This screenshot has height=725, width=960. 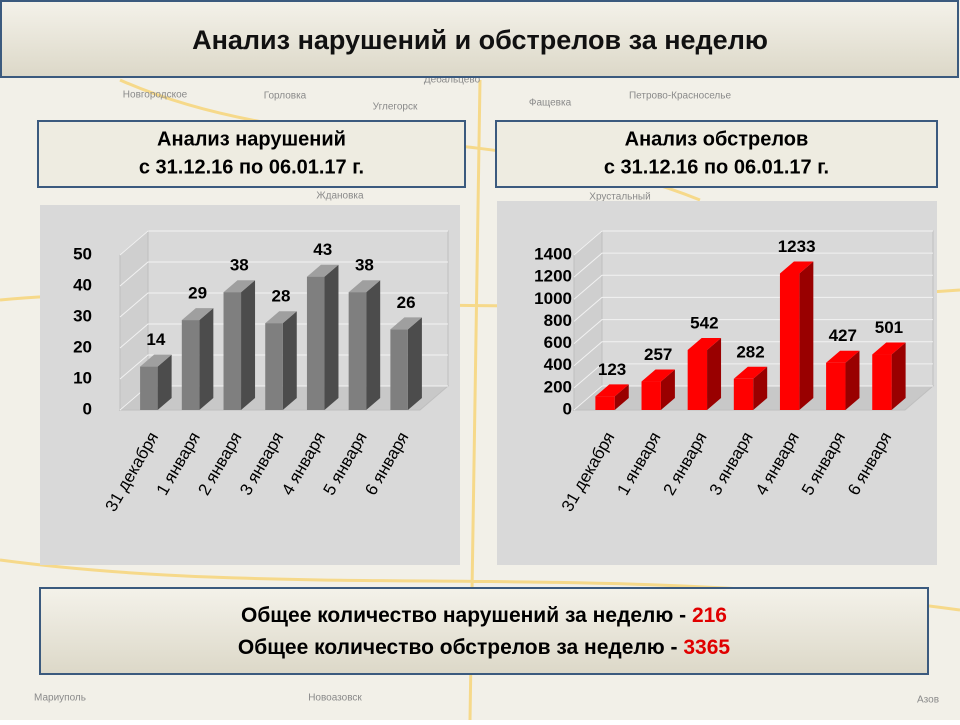 What do you see at coordinates (82, 284) in the screenshot?
I see `y-tick-label: 40` at bounding box center [82, 284].